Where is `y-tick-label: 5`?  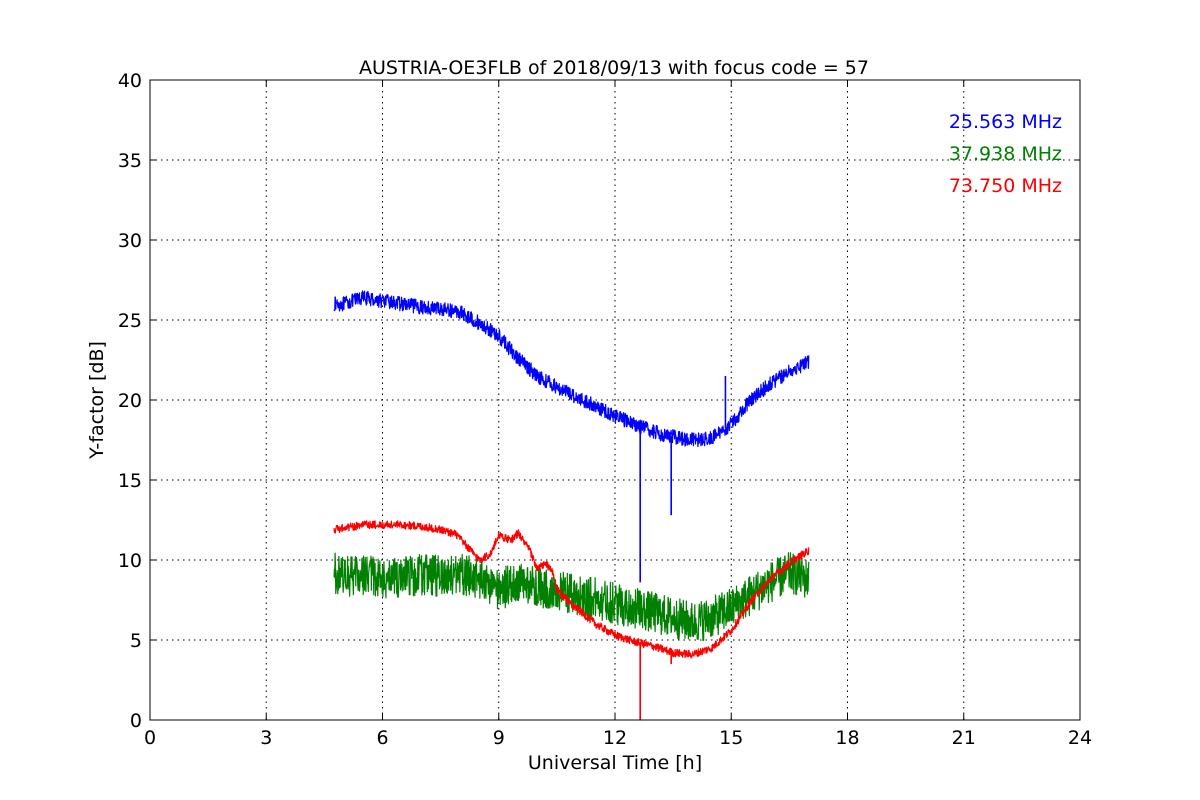 y-tick-label: 5 is located at coordinates (136, 641).